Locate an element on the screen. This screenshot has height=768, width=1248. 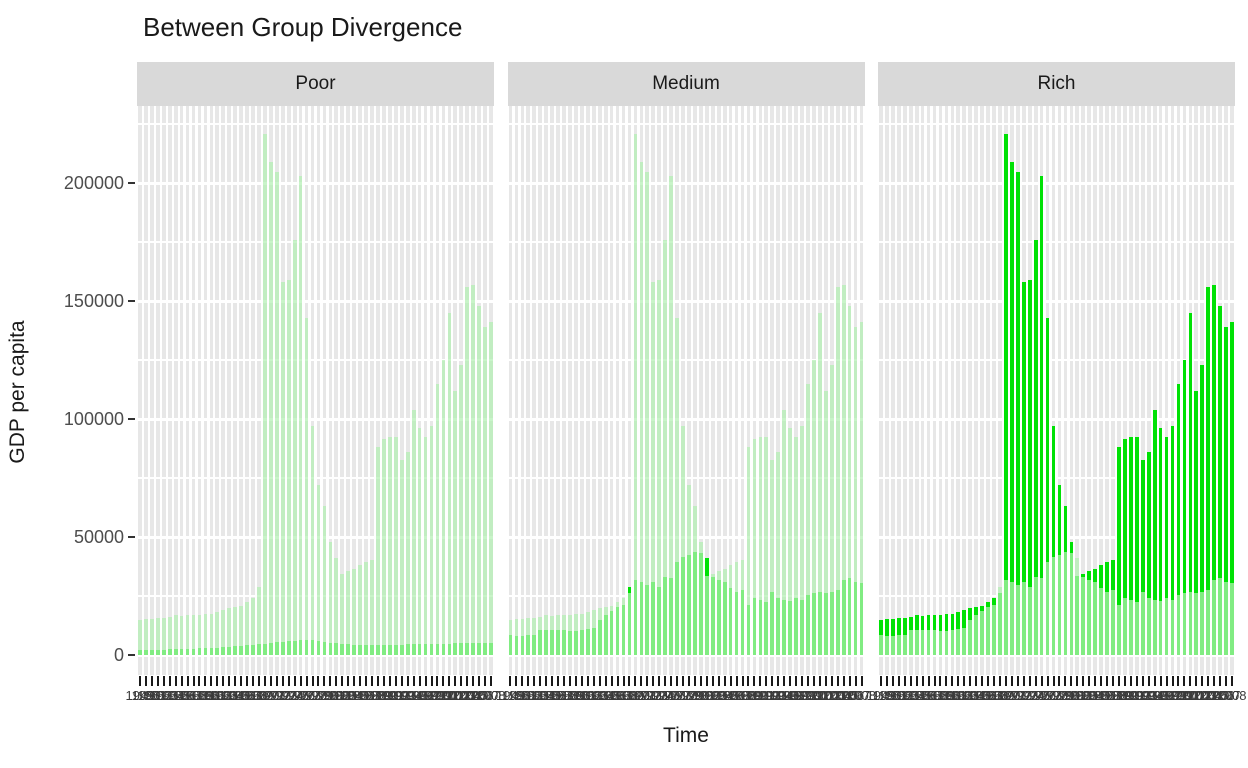
x-tick-label: 1960 is located at coordinates (576, 695).